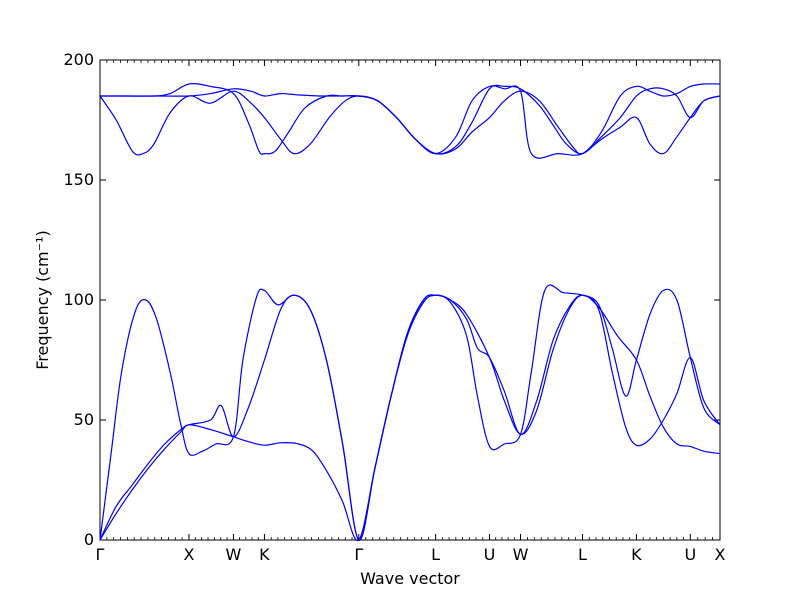  What do you see at coordinates (78, 179) in the screenshot?
I see `y-tick-label: 150` at bounding box center [78, 179].